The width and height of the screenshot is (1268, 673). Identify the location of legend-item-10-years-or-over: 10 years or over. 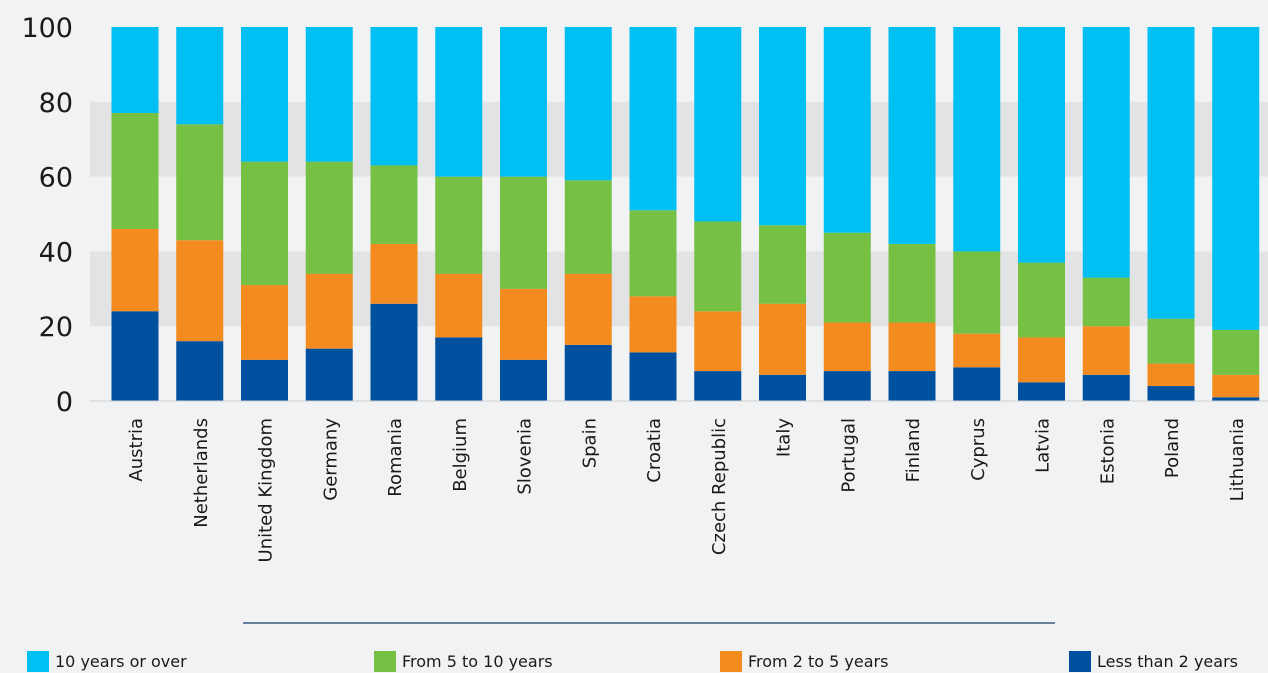
(107, 661).